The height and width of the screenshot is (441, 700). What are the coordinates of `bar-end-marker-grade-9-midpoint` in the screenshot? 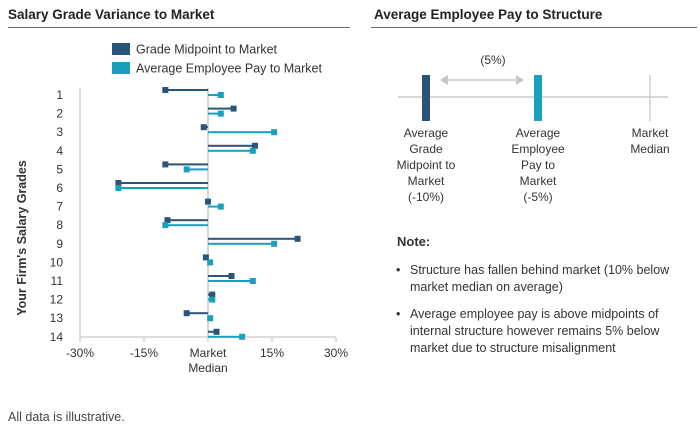 It's located at (297, 238).